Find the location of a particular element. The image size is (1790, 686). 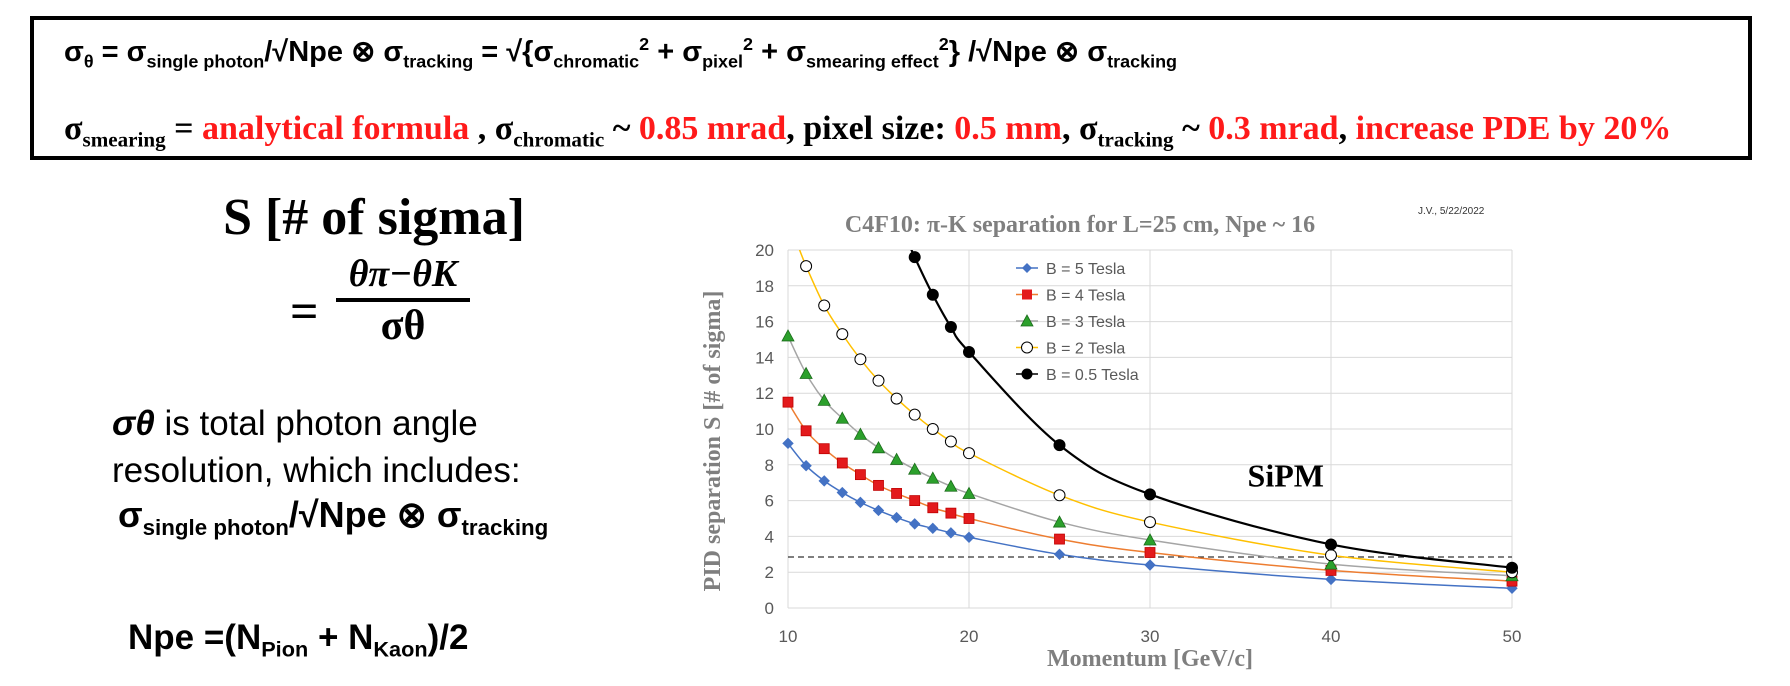

x-tick-label: 40 is located at coordinates (1331, 636).